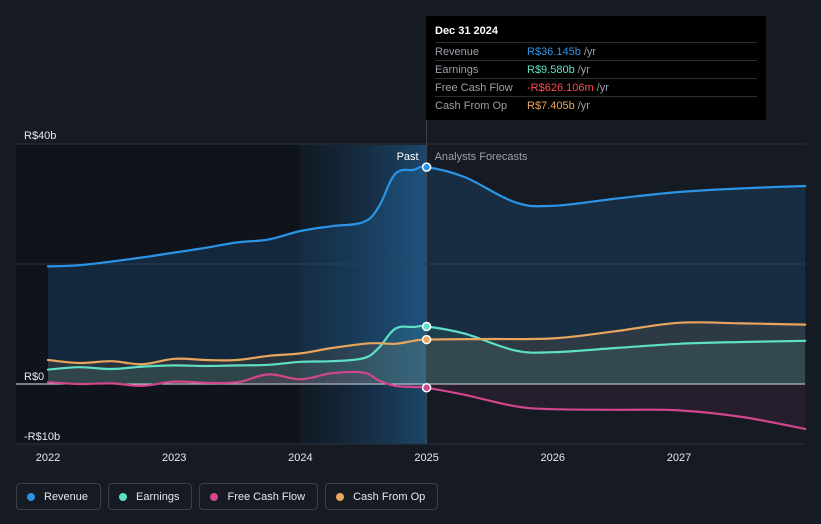 The width and height of the screenshot is (821, 524). I want to click on y-axis-labels: R$40b R$0 -R$10b, so click(42, 286).